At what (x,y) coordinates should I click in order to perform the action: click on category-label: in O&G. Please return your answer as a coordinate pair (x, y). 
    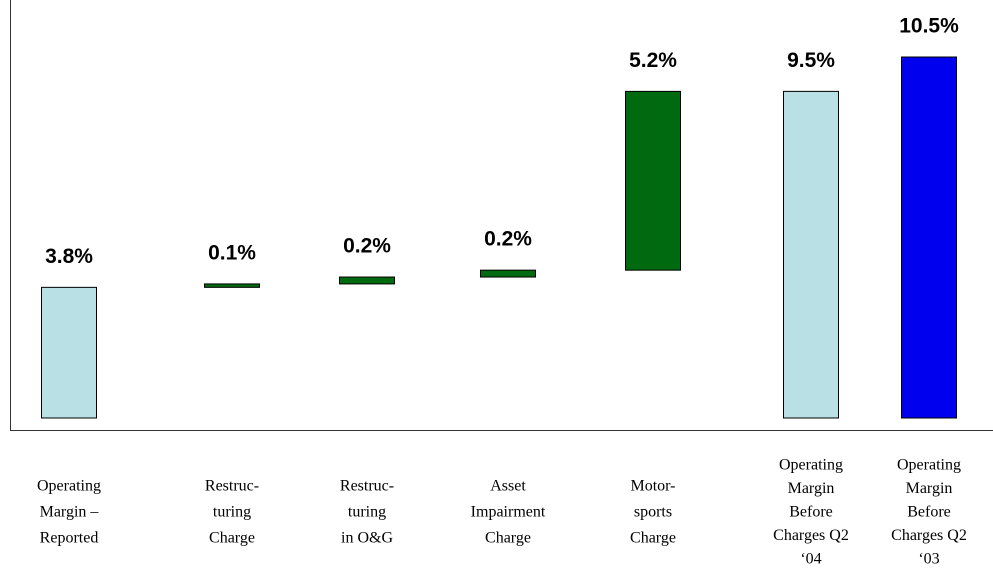
    Looking at the image, I should click on (367, 538).